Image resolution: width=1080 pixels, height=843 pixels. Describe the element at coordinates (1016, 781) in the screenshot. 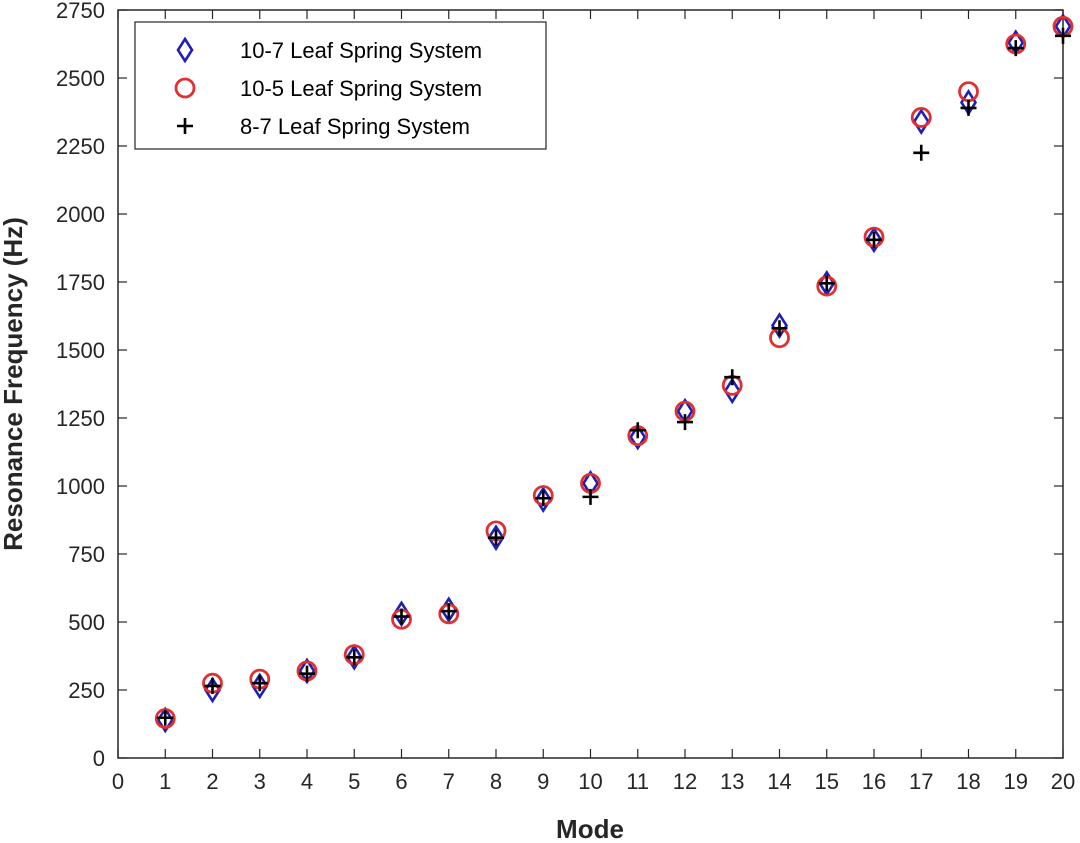

I see `x-tick-label: 19` at that location.